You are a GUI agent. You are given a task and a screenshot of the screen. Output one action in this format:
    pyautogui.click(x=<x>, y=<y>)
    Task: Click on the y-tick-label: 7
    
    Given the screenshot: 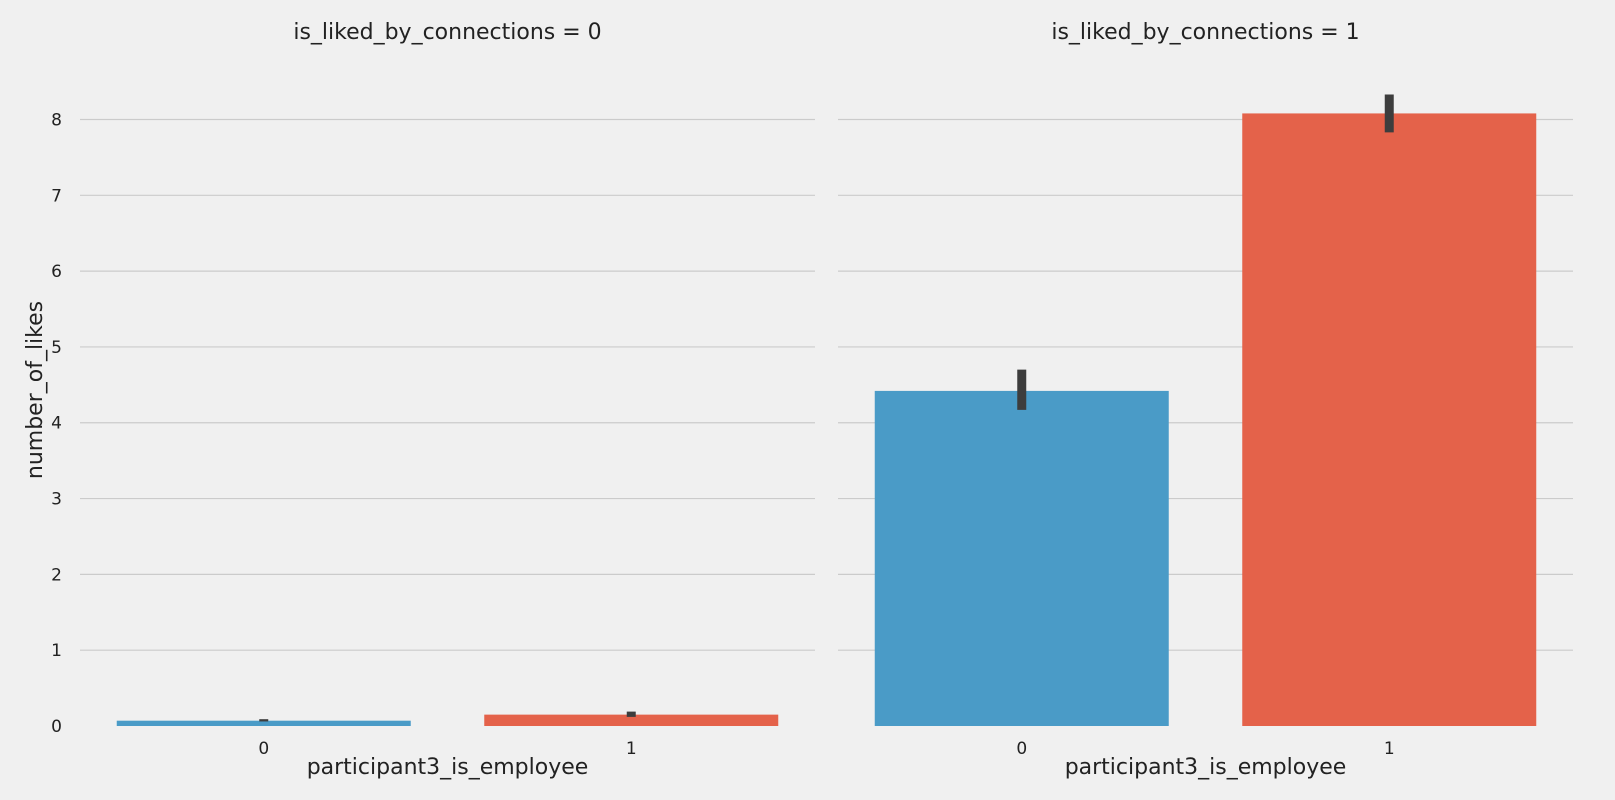 What is the action you would take?
    pyautogui.click(x=56, y=196)
    